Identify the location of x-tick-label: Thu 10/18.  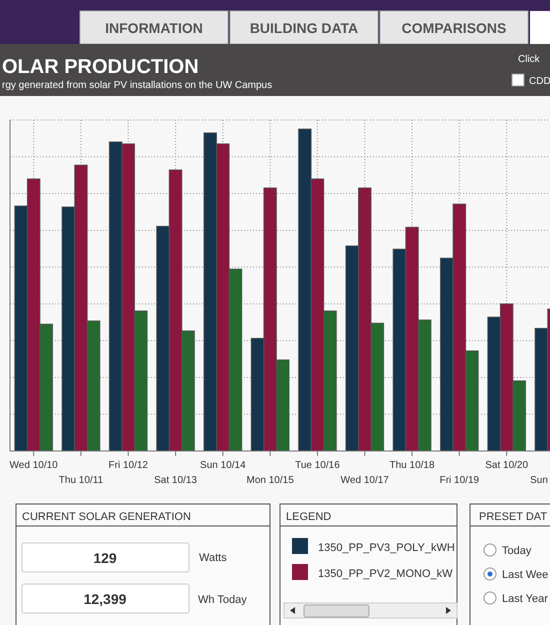
(412, 465).